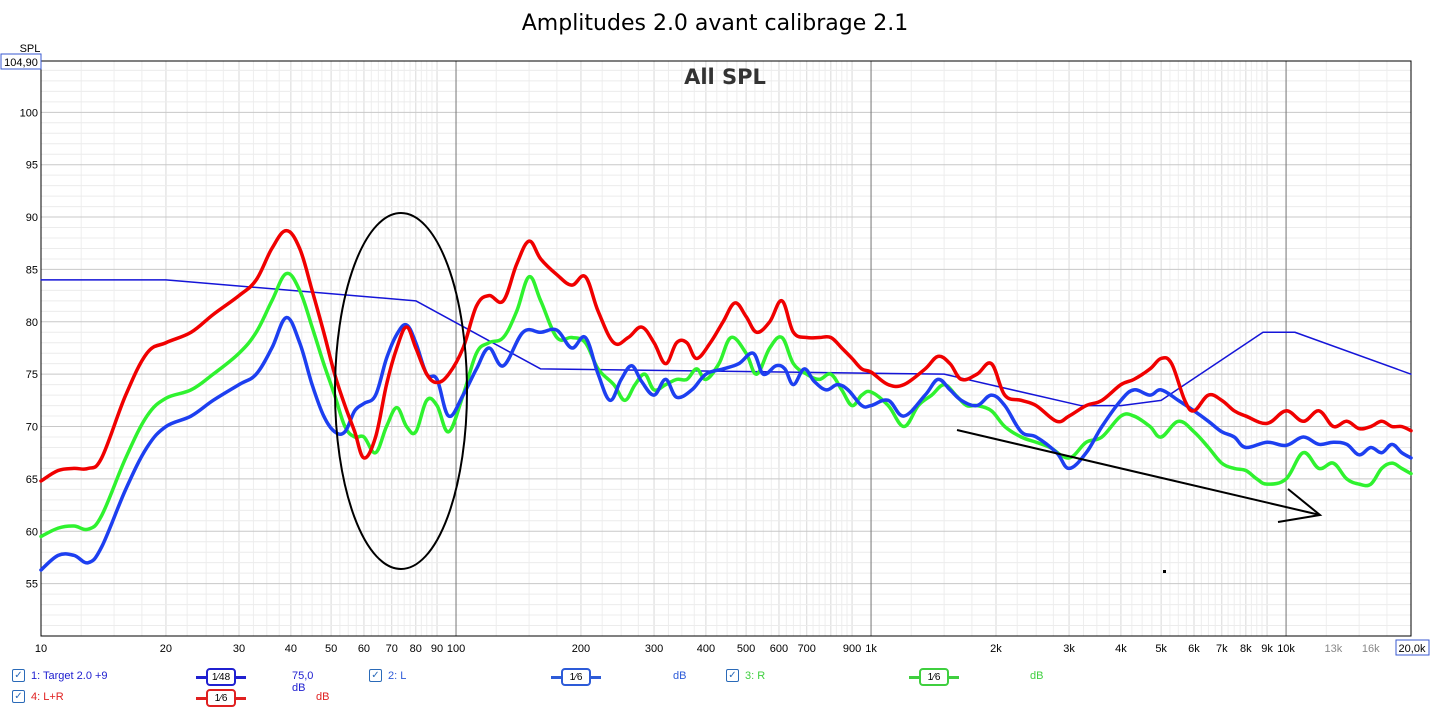  I want to click on legend-label-target: 1: Target 2.0 +9, so click(69, 675).